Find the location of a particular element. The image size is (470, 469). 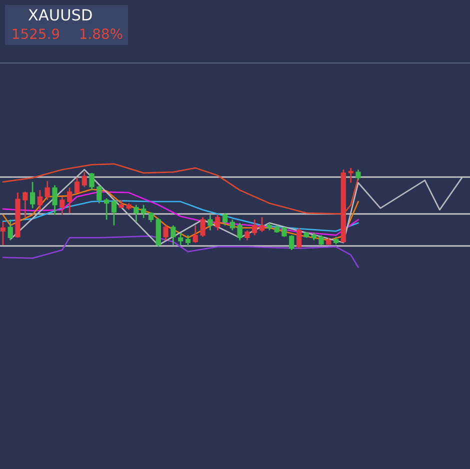

chart-title: XAUUSD is located at coordinates (60, 15).